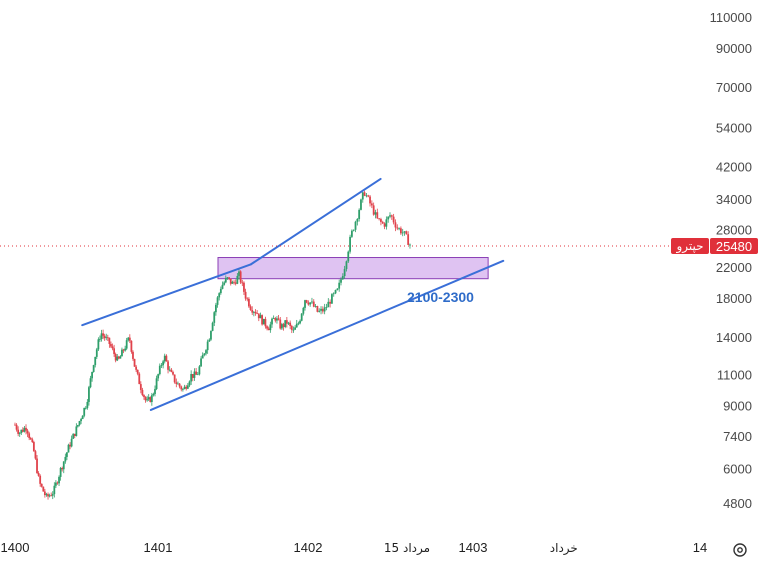  What do you see at coordinates (737, 405) in the screenshot?
I see `y-tick-label: 9000` at bounding box center [737, 405].